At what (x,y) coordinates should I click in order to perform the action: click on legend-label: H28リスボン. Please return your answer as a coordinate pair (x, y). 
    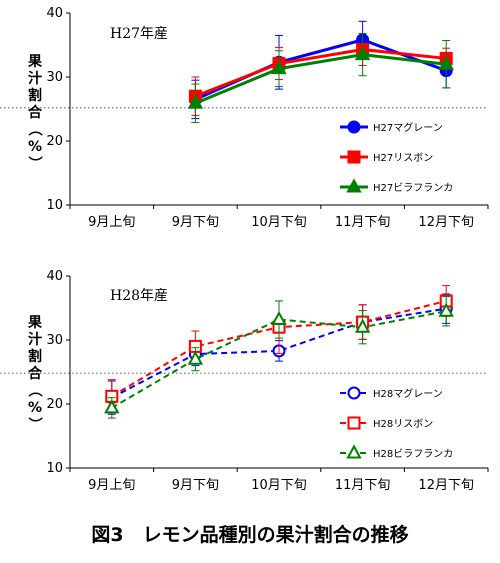
    Looking at the image, I should click on (403, 424).